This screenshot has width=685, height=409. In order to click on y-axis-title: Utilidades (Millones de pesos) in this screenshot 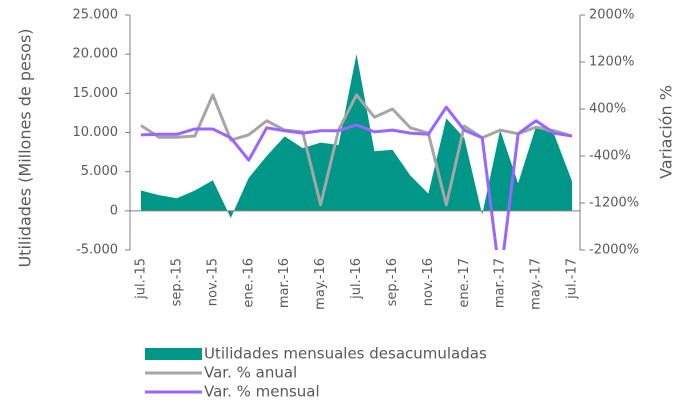, I will do `click(25, 147)`.